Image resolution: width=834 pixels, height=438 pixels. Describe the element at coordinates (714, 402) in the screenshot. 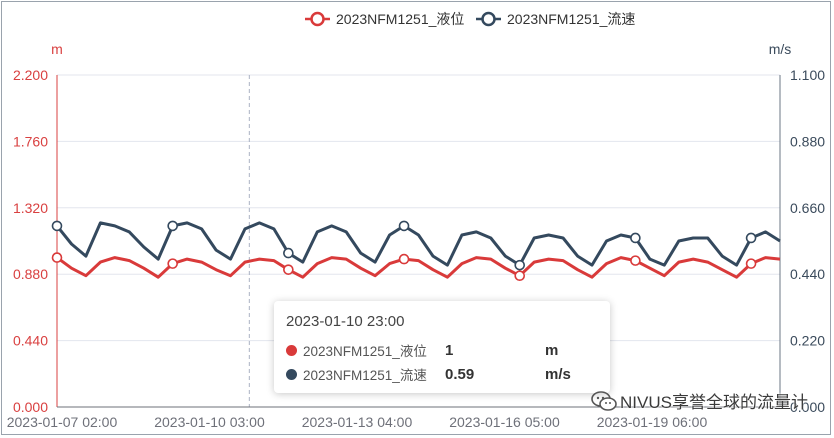

I see `watermark-text: NIVUS享誉全球的流量计` at that location.